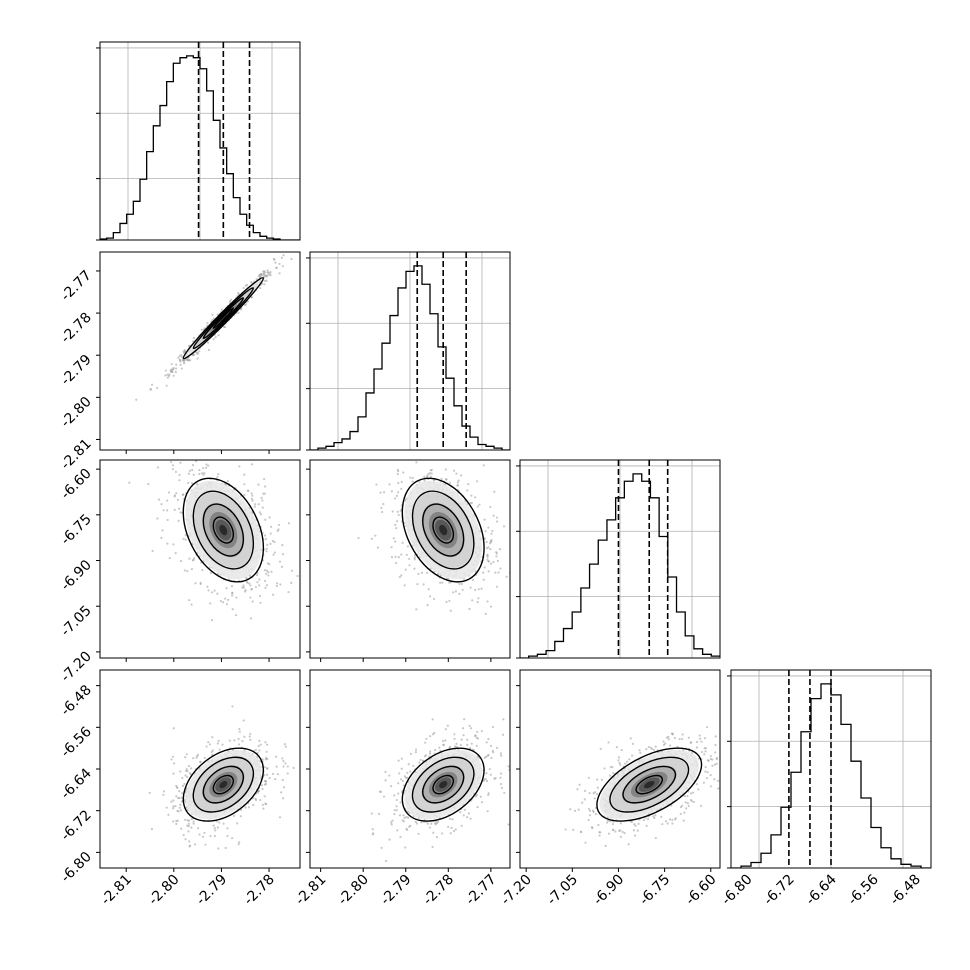 This screenshot has height=970, width=970. What do you see at coordinates (481, 890) in the screenshot?
I see `x-tick-label: -2.77` at bounding box center [481, 890].